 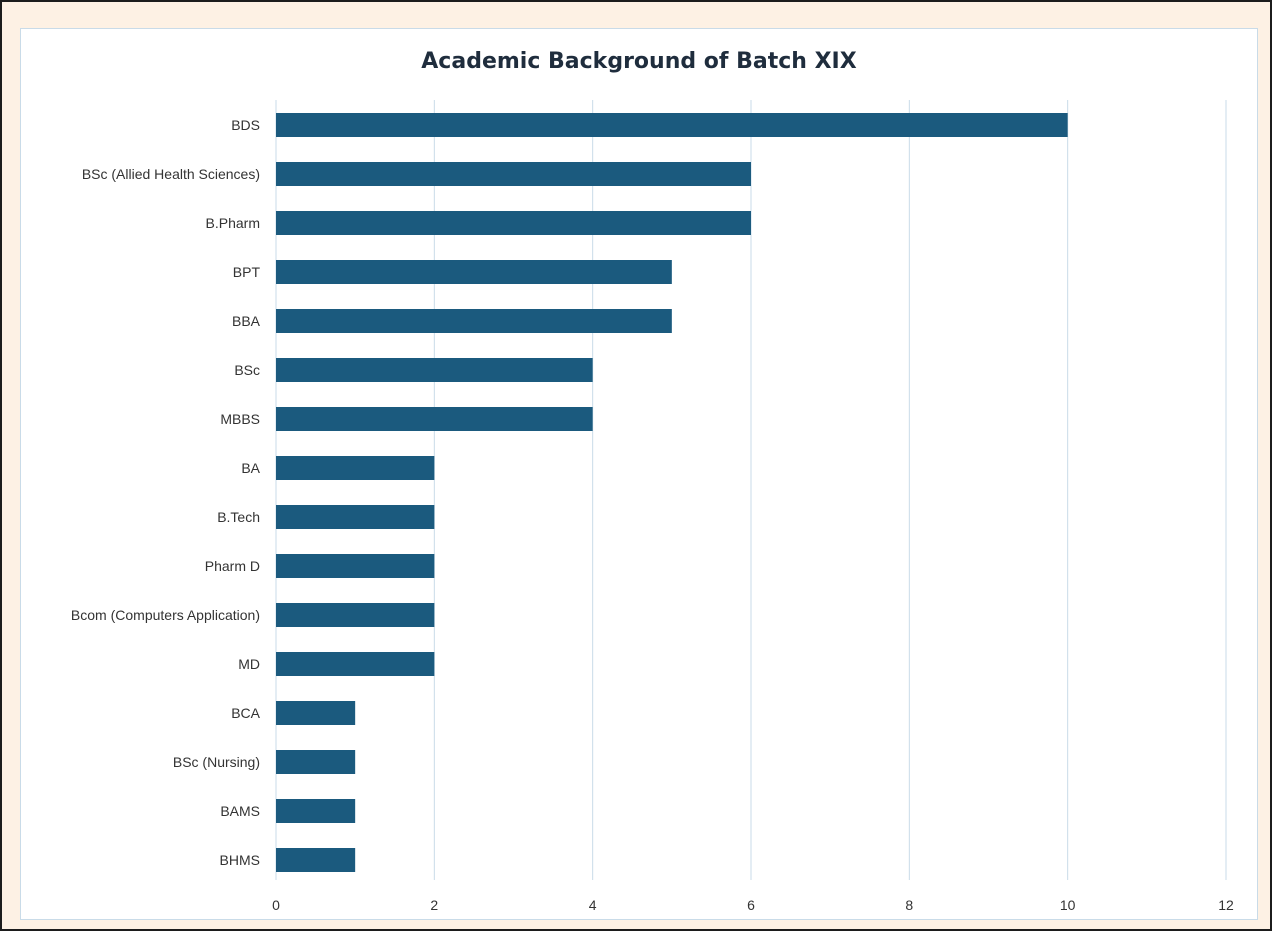 What do you see at coordinates (240, 860) in the screenshot?
I see `category-label: BHMS` at bounding box center [240, 860].